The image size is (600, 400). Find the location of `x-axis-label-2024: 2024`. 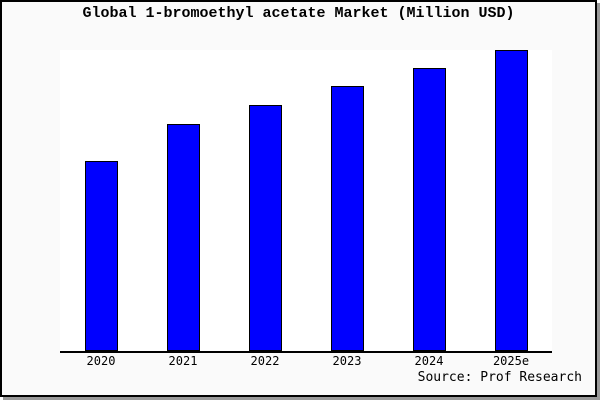

x-axis-label-2024: 2024 is located at coordinates (429, 361).